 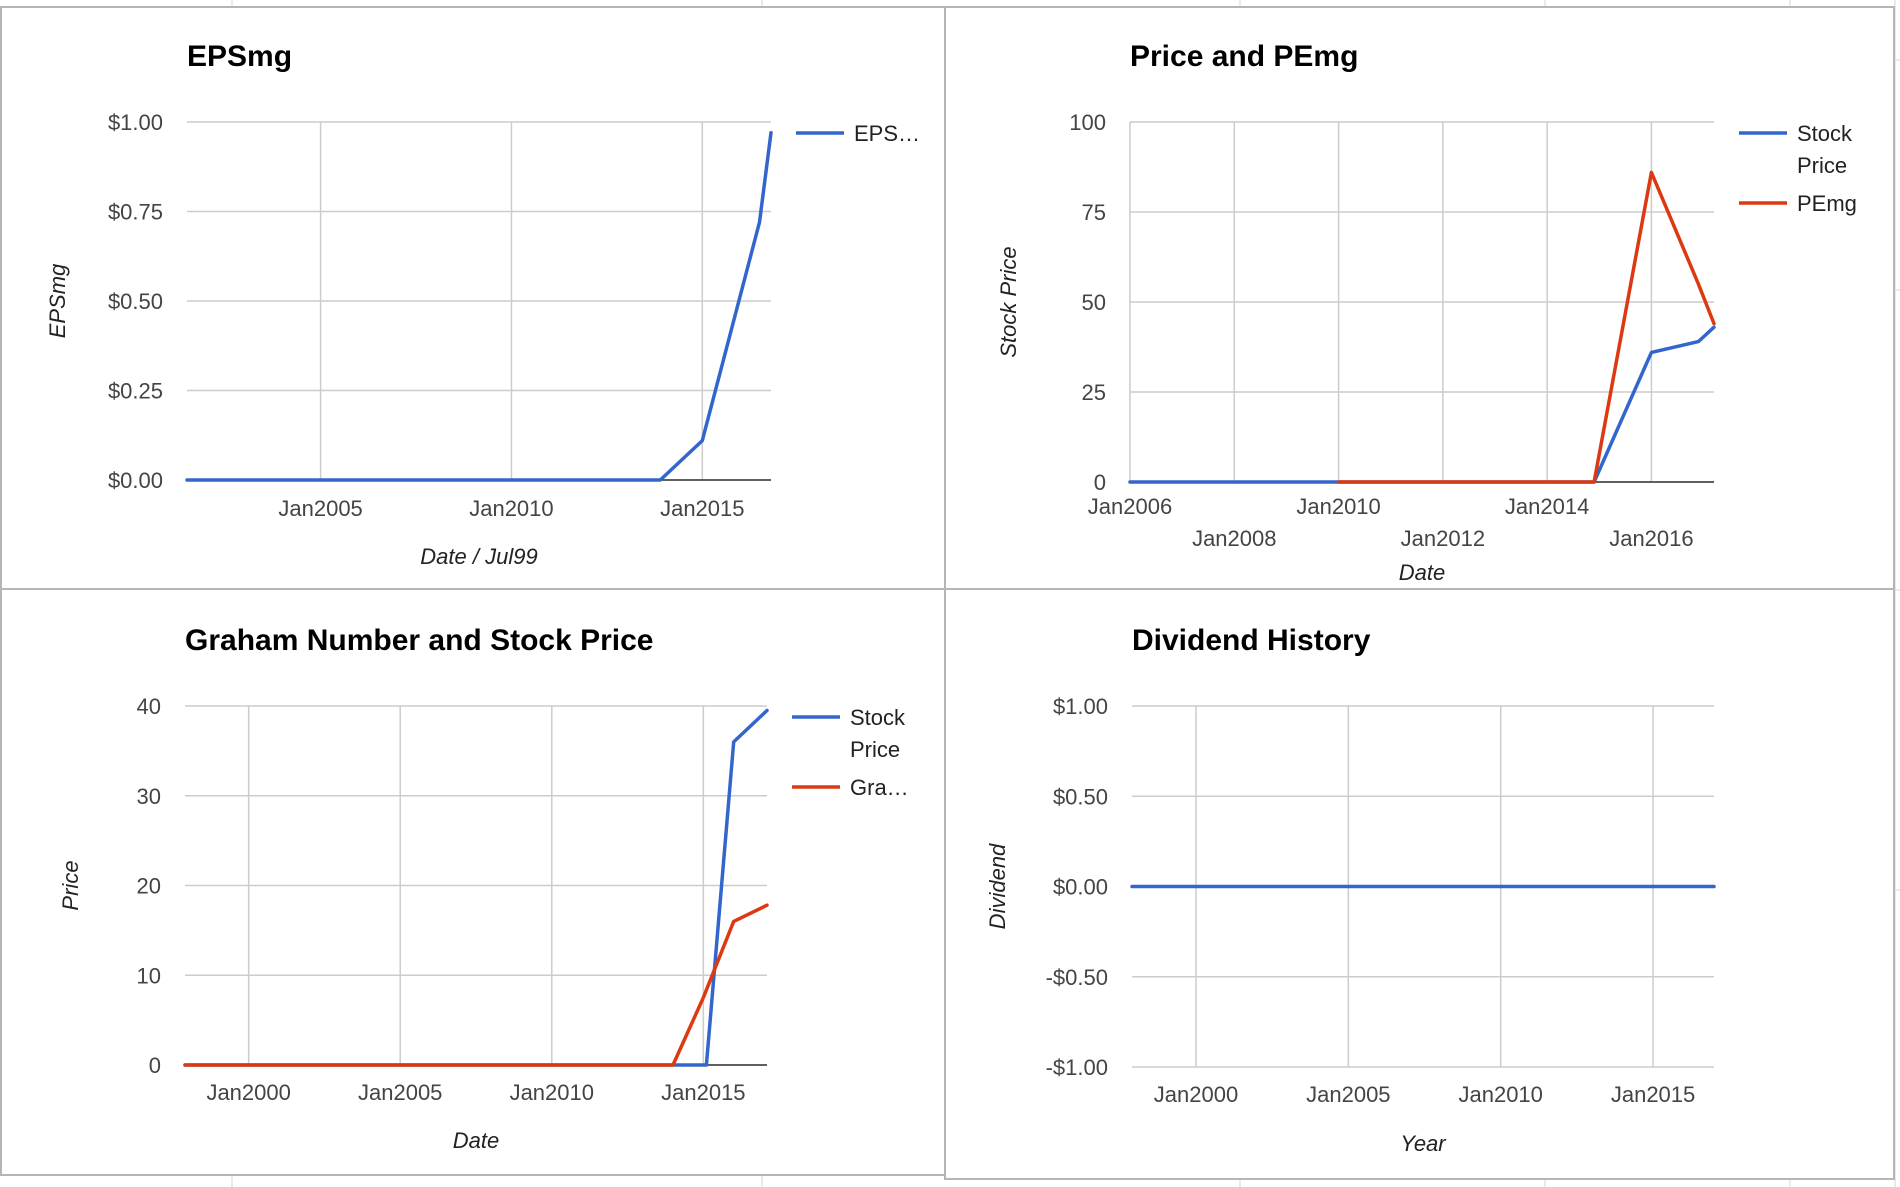 What do you see at coordinates (1423, 1143) in the screenshot?
I see `x-axis-title: Year` at bounding box center [1423, 1143].